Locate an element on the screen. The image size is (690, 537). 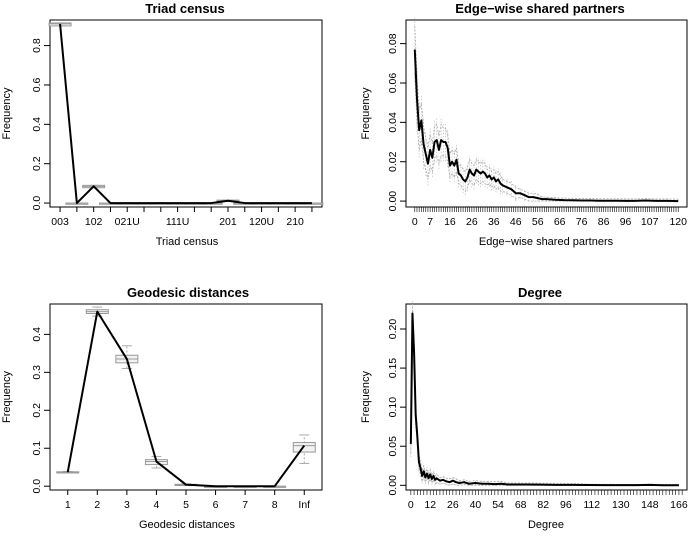
x-tick-label: 16 is located at coordinates (450, 222).